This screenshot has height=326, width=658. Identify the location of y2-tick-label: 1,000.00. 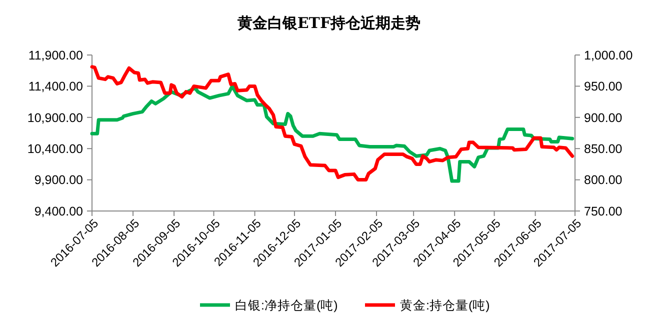
(608, 55).